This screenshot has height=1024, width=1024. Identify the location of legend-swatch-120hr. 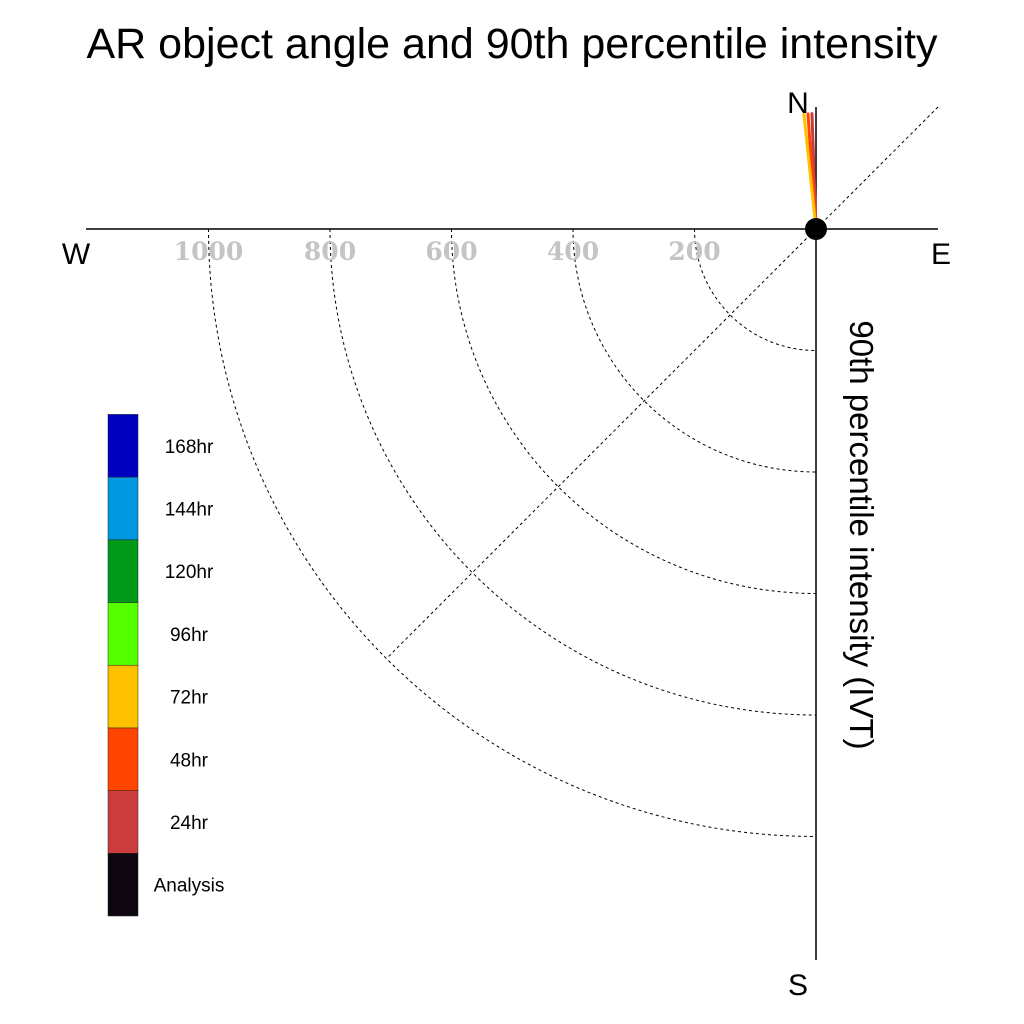
(123, 571).